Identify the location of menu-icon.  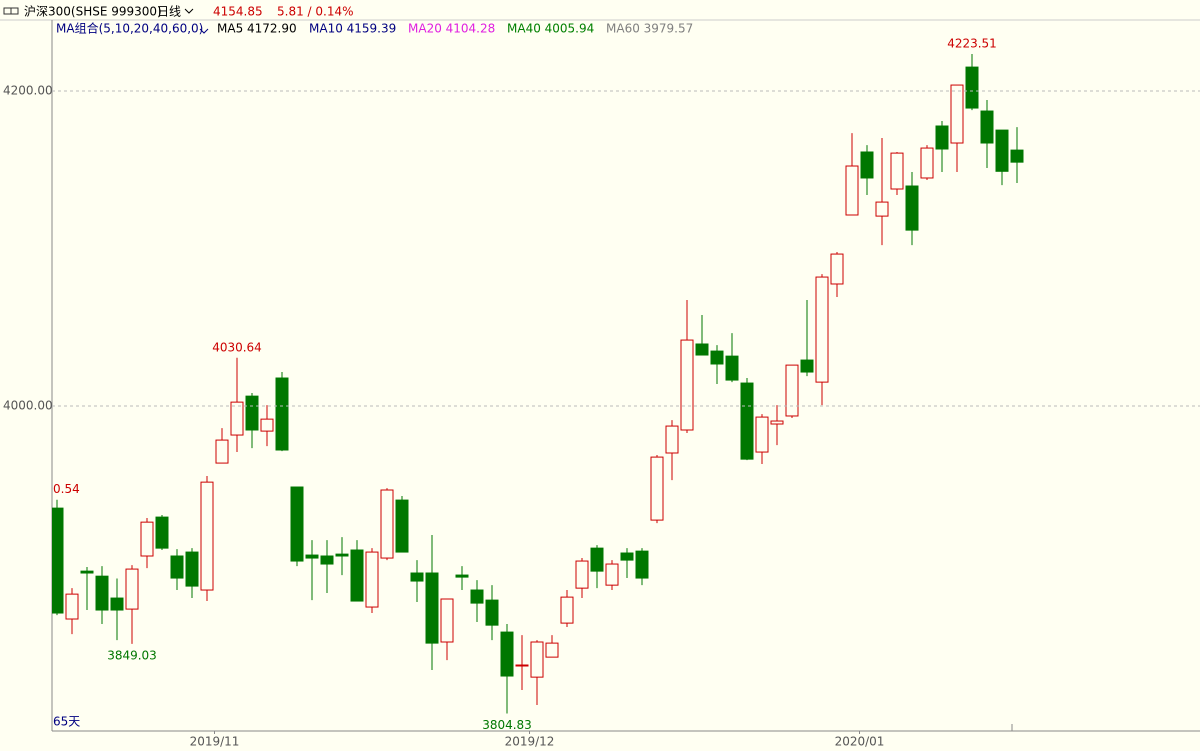
(11, 11).